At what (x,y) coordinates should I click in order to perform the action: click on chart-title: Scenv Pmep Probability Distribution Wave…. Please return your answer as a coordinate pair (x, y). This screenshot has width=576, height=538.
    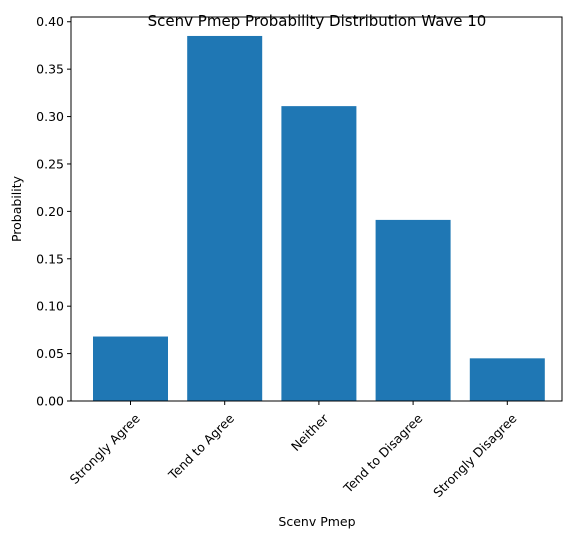
    Looking at the image, I should click on (317, 21).